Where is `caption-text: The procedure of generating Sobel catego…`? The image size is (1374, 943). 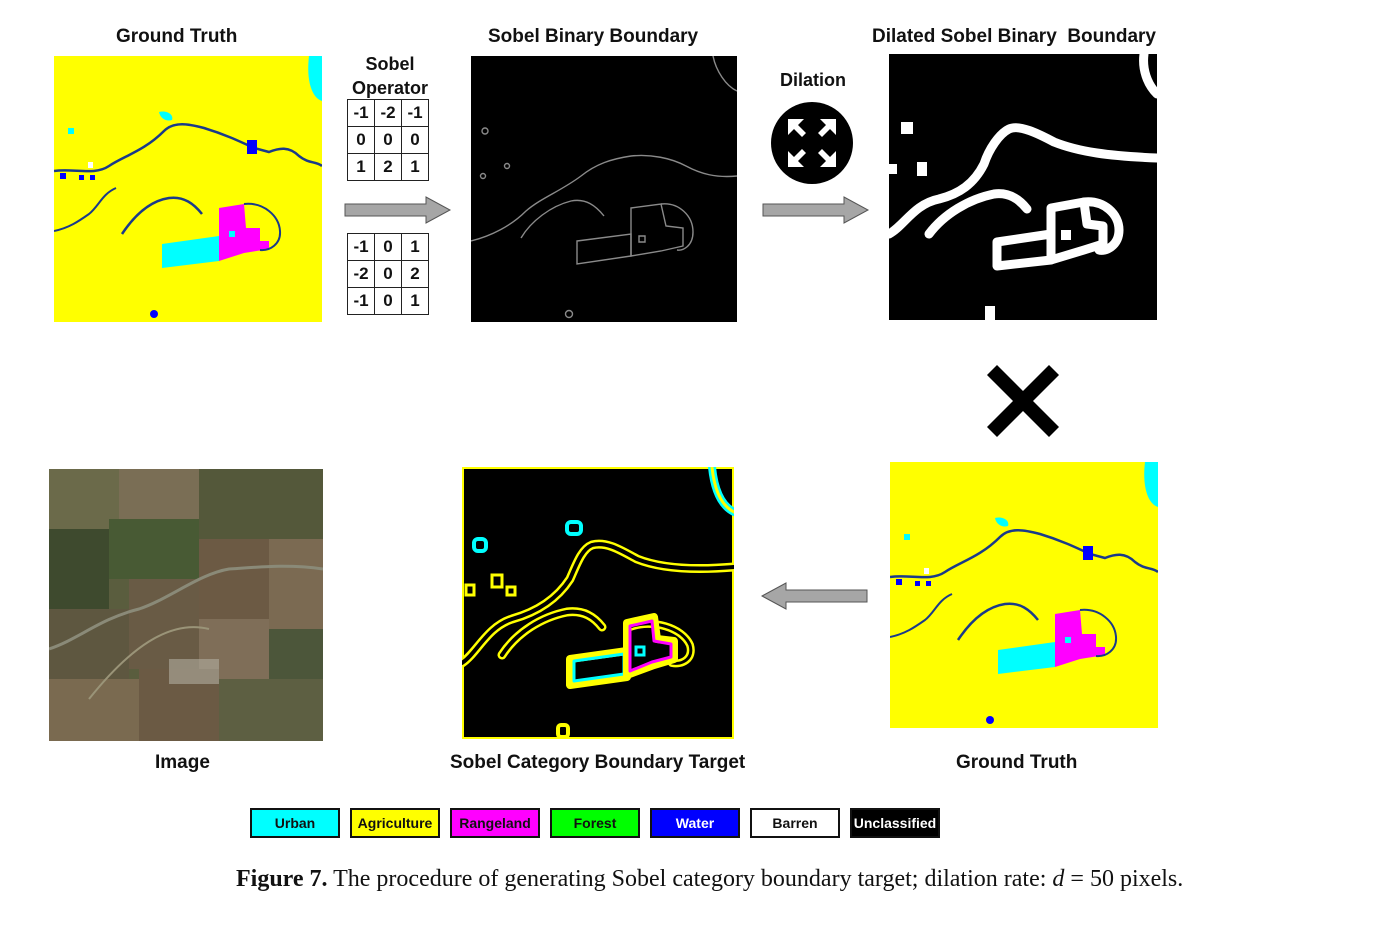 caption-text: The procedure of generating Sobel catego… is located at coordinates (690, 879).